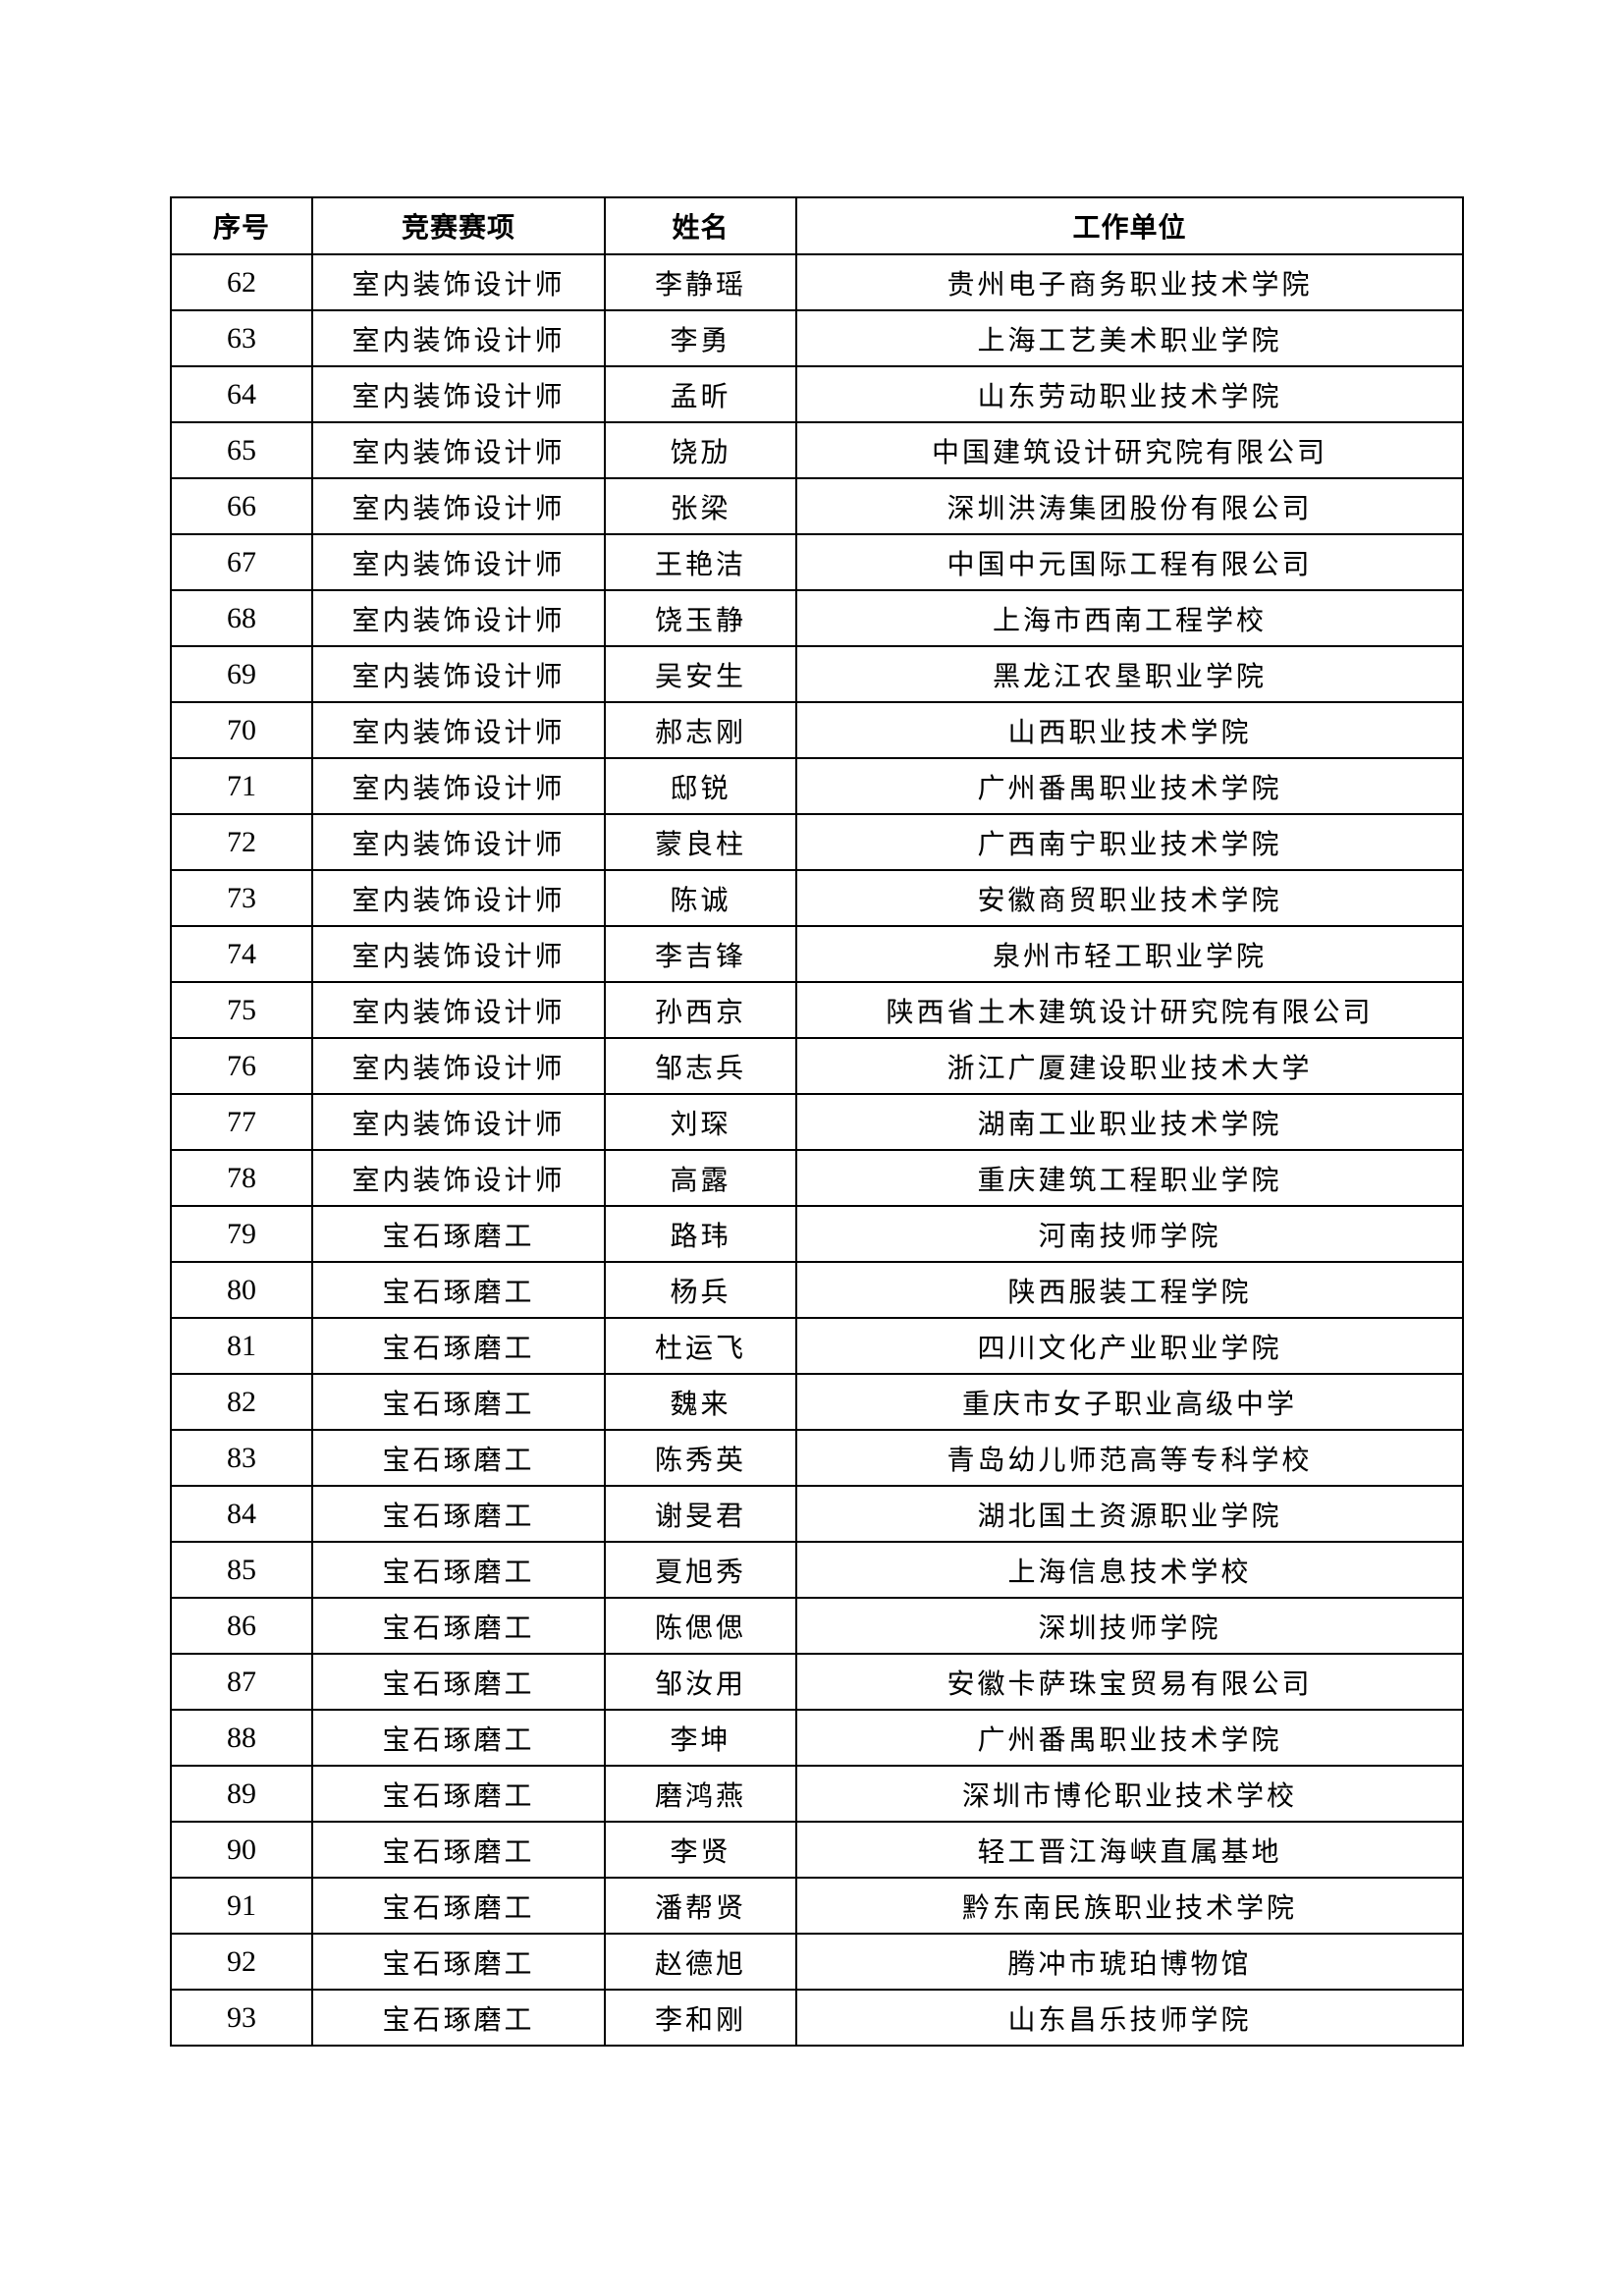  Describe the element at coordinates (241, 1570) in the screenshot. I see `cell-index: 85` at that location.